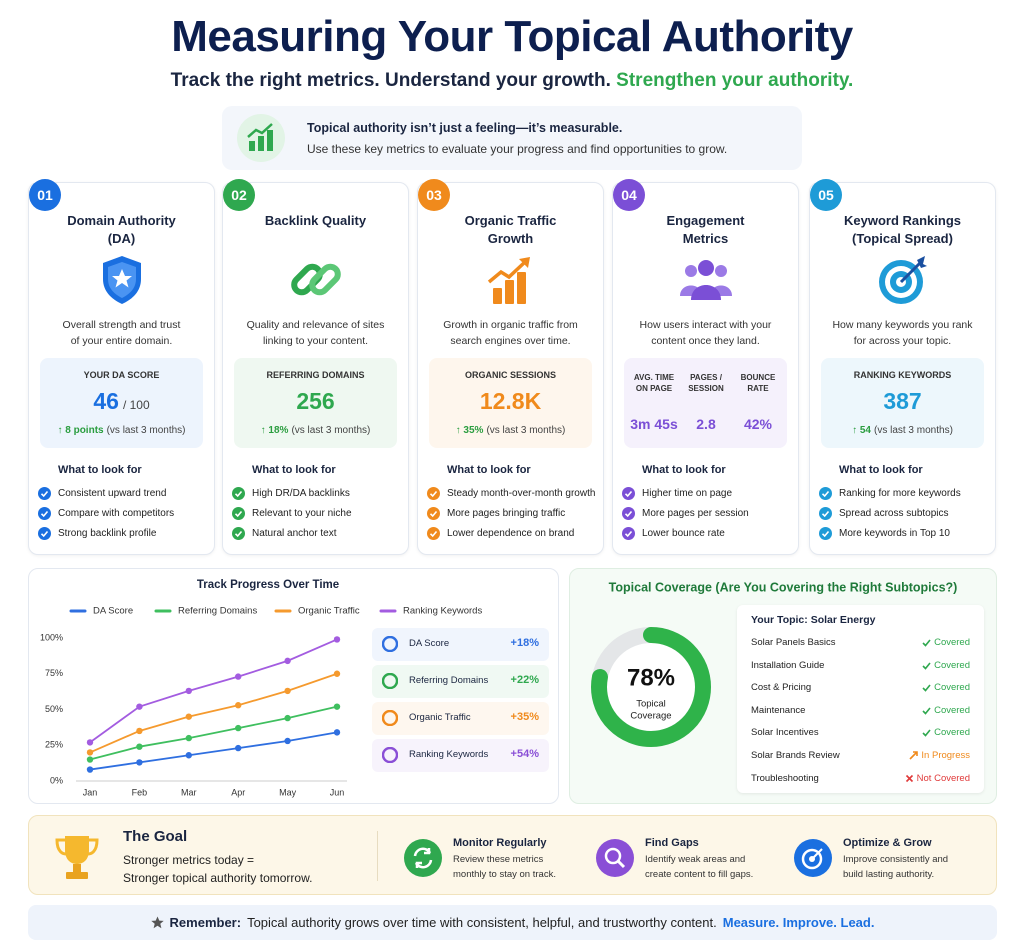  What do you see at coordinates (116, 513) in the screenshot?
I see `look-for-item: Compare with competitors` at bounding box center [116, 513].